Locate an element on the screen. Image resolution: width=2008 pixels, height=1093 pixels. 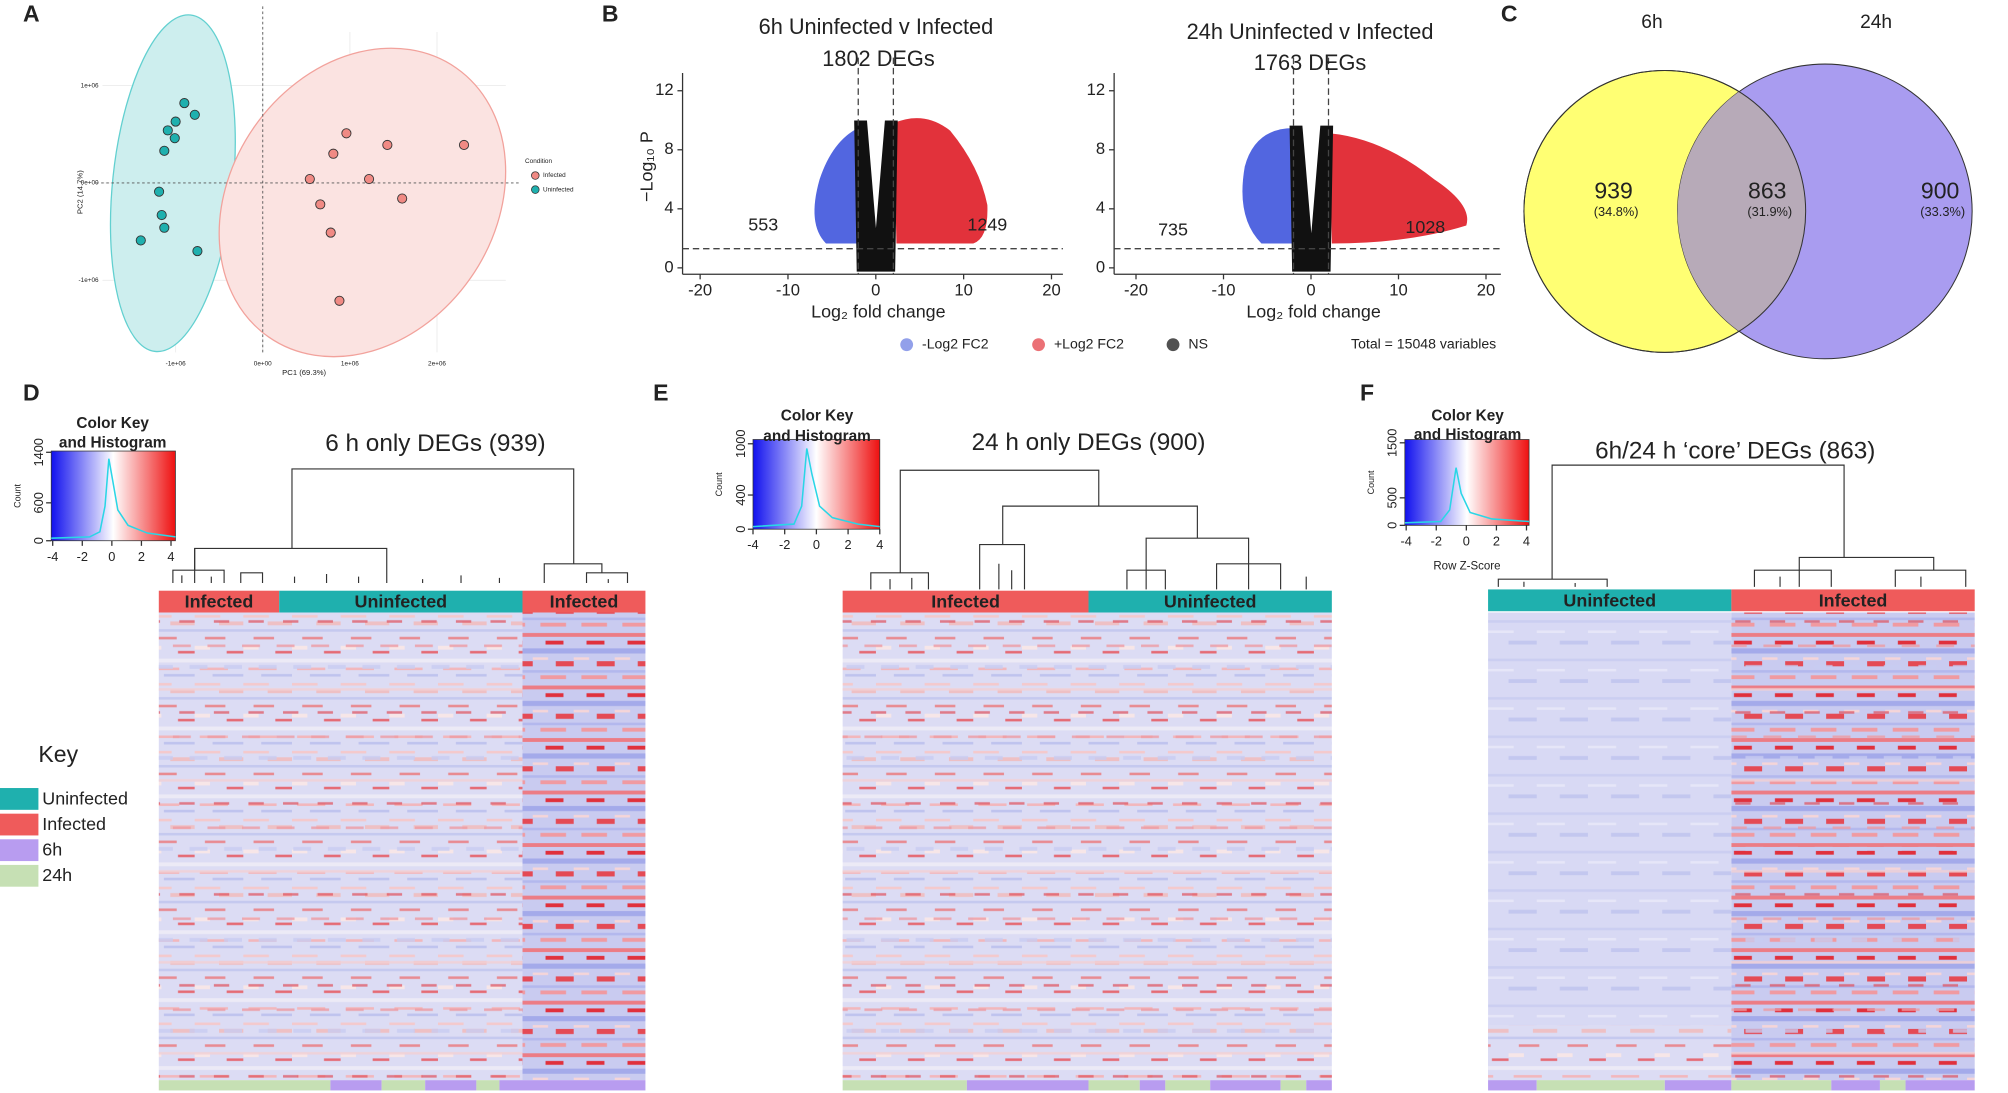
y-tick-label: 1e+06 is located at coordinates (90, 85).